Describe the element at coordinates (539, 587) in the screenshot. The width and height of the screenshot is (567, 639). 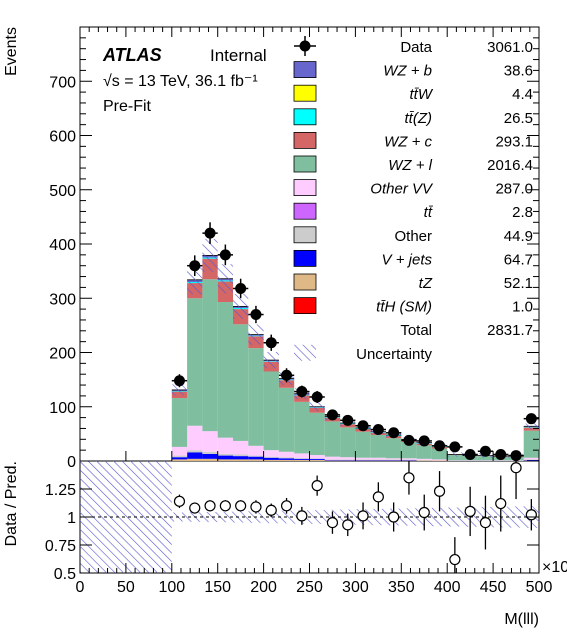
I see `x-tick-label-10: 500` at that location.